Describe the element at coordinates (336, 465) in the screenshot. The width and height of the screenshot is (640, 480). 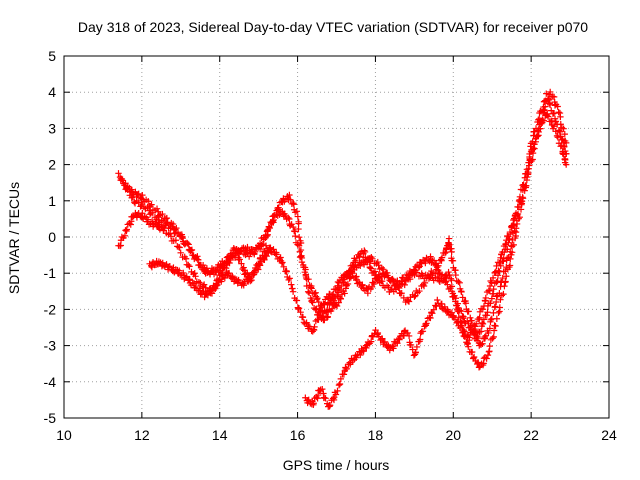
I see `x-axis-label: GPS time / hours` at that location.